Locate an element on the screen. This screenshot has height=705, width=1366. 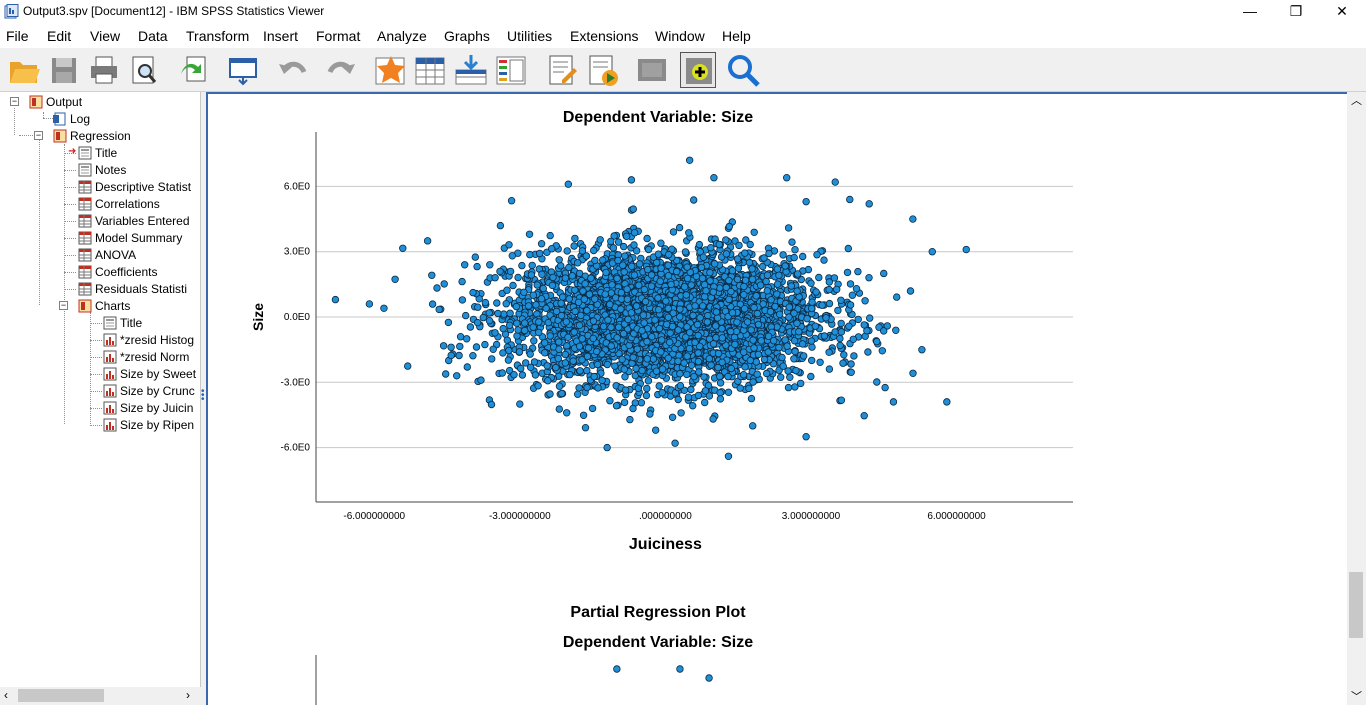
x-tick-label: -6.000000000 is located at coordinates (374, 516).